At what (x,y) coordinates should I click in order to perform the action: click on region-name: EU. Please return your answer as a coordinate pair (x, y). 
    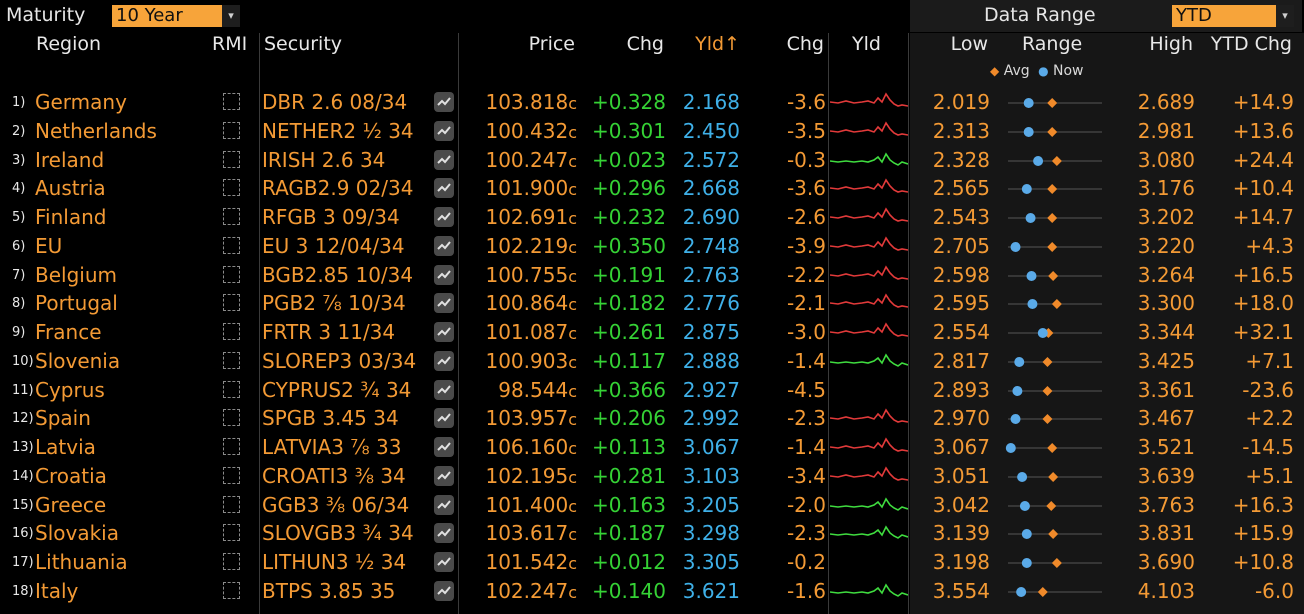
    Looking at the image, I should click on (49, 245).